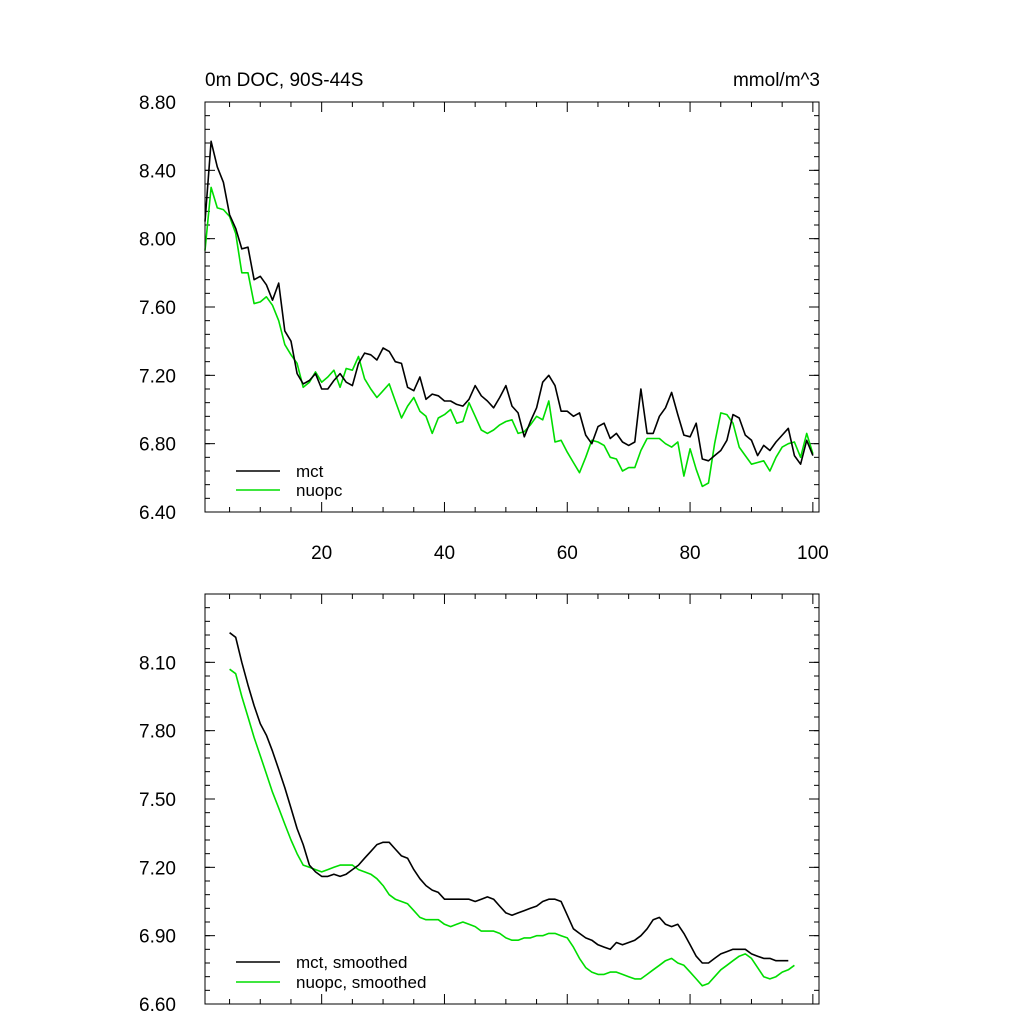 This screenshot has width=1024, height=1024. What do you see at coordinates (157, 937) in the screenshot?
I see `bottom-y-tick-label: 6.90` at bounding box center [157, 937].